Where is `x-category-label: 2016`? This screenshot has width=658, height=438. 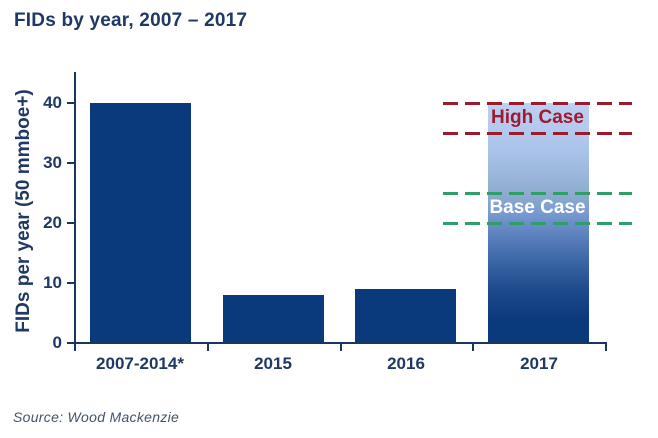 x-category-label: 2016 is located at coordinates (406, 363).